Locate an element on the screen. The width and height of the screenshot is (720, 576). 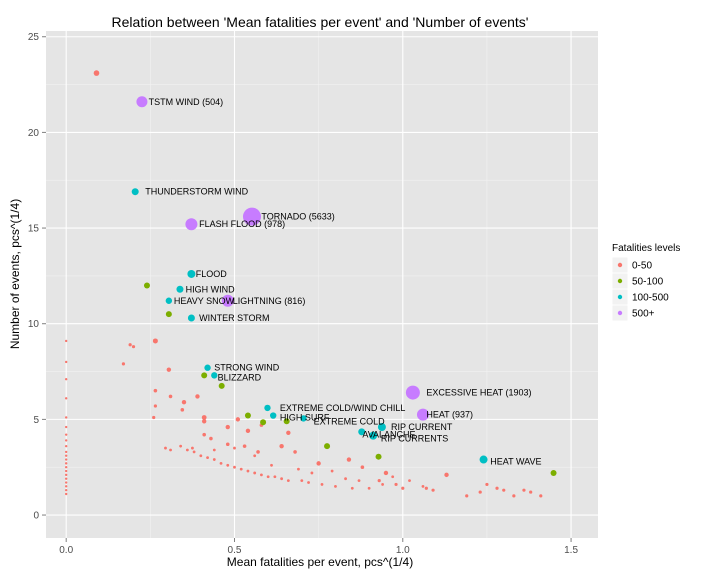
x-tick-label: 0.5 is located at coordinates (235, 550).